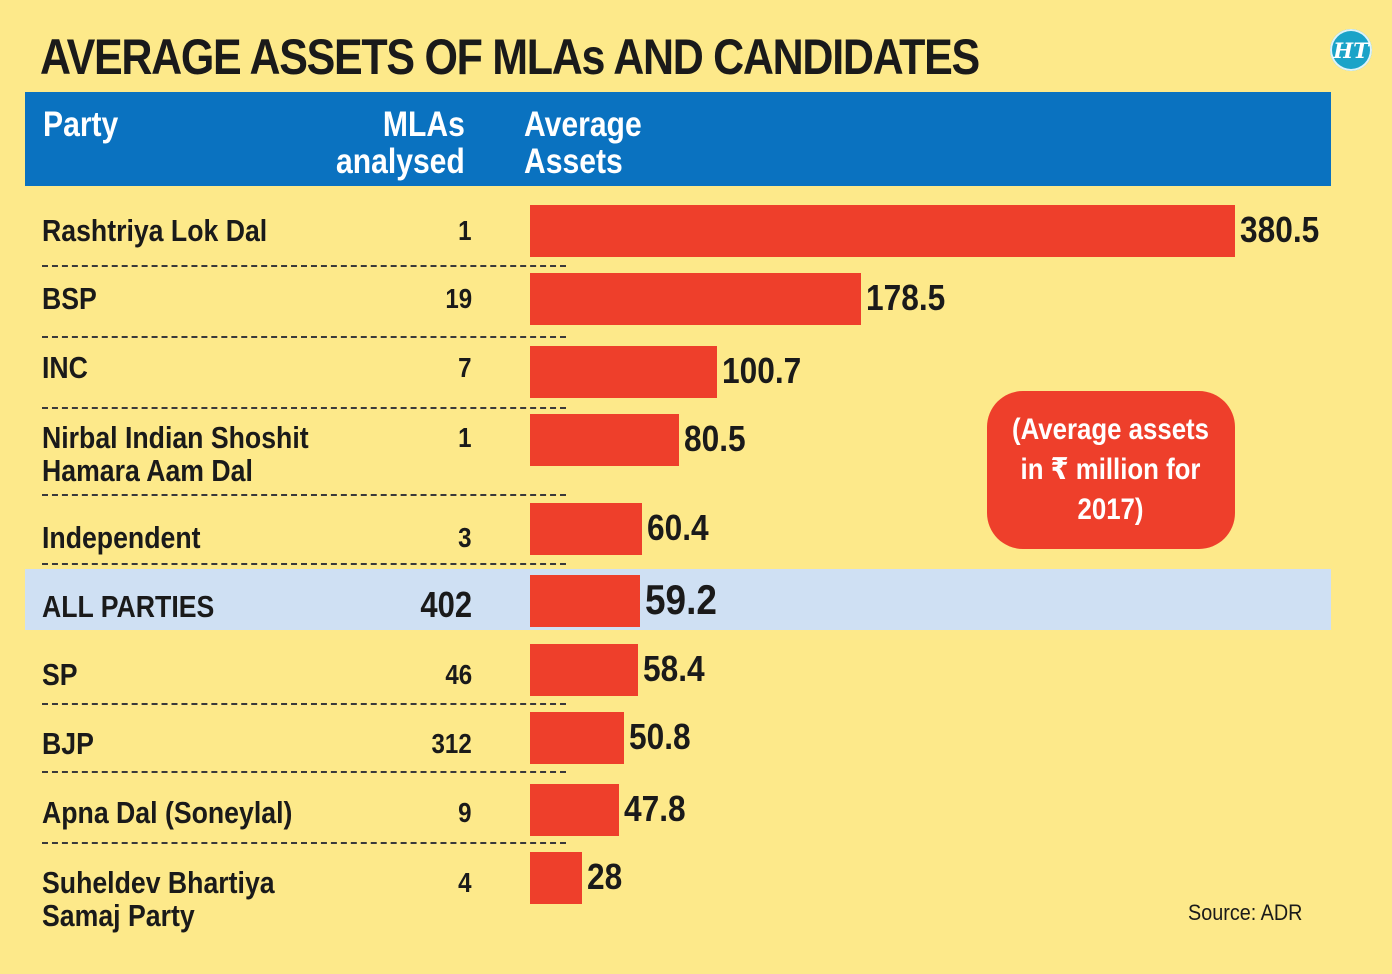 The width and height of the screenshot is (1392, 974). I want to click on units-note-text: (Average assets in ₹ million for 2017), so click(1111, 469).